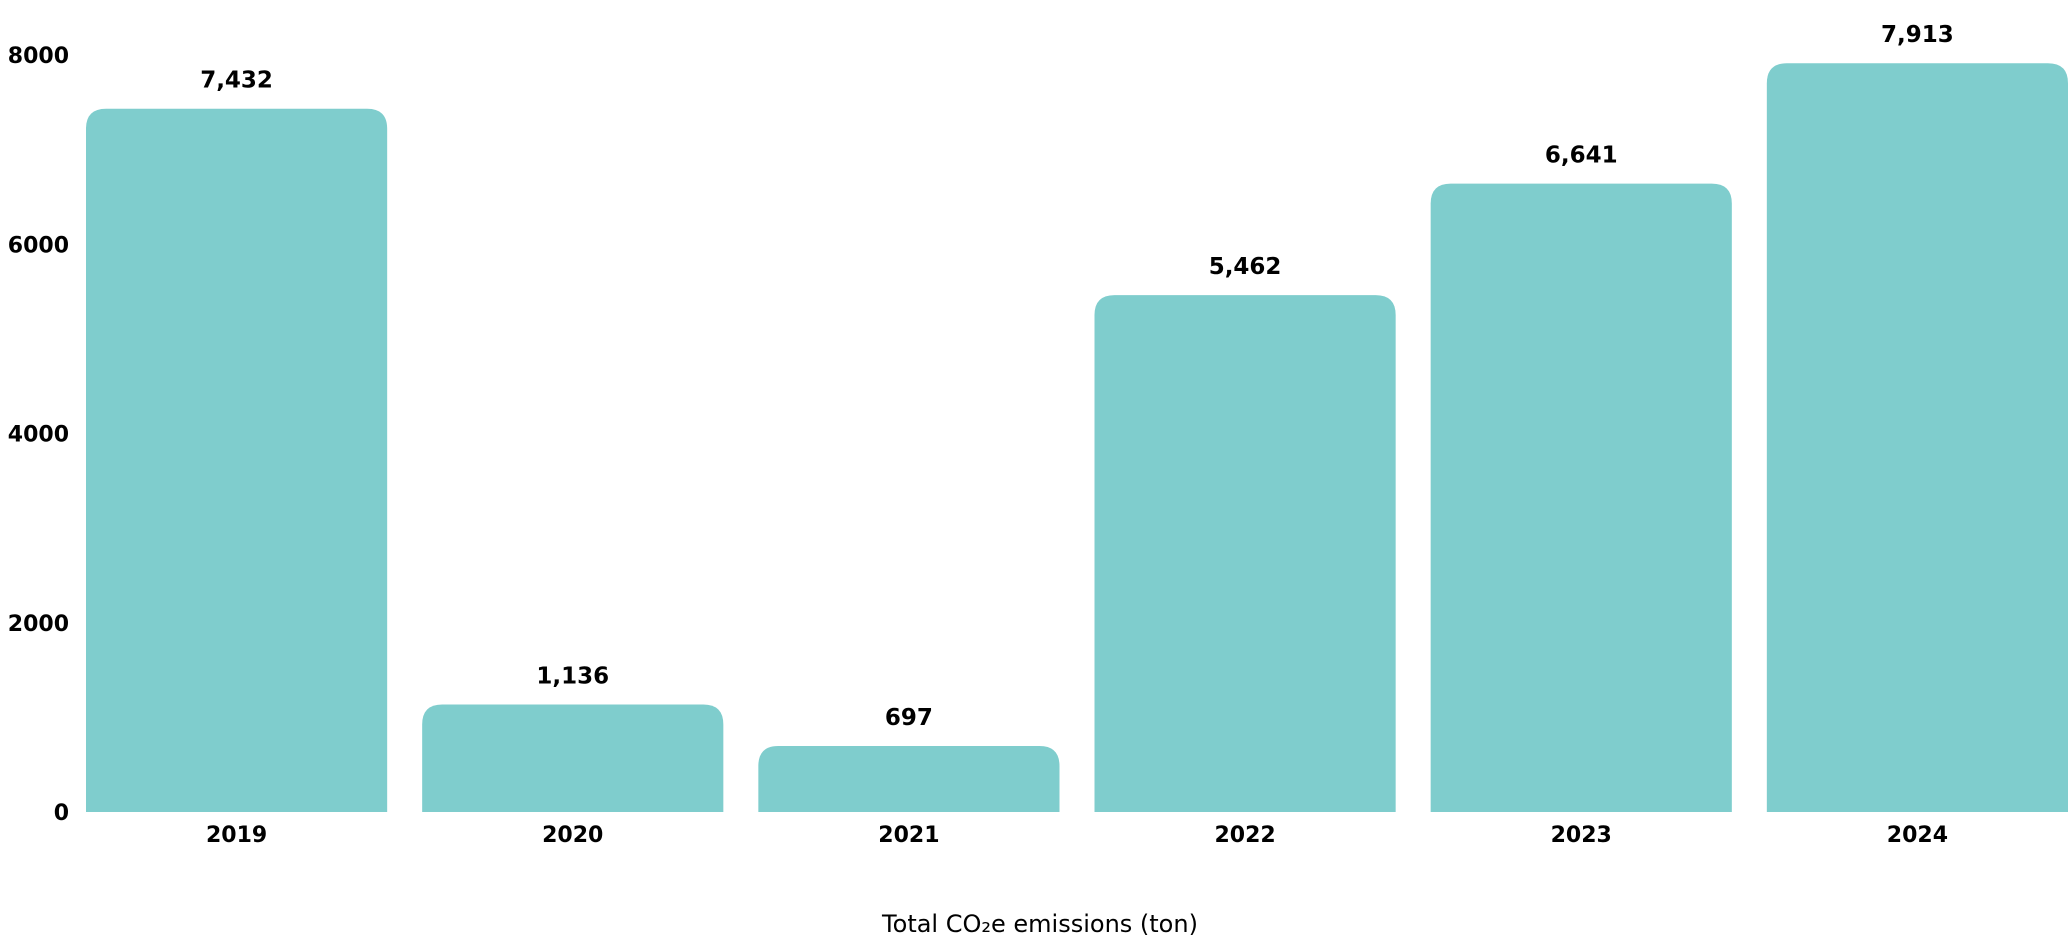 The width and height of the screenshot is (2071, 939). Describe the element at coordinates (236, 835) in the screenshot. I see `x-tick-label: 2019` at that location.